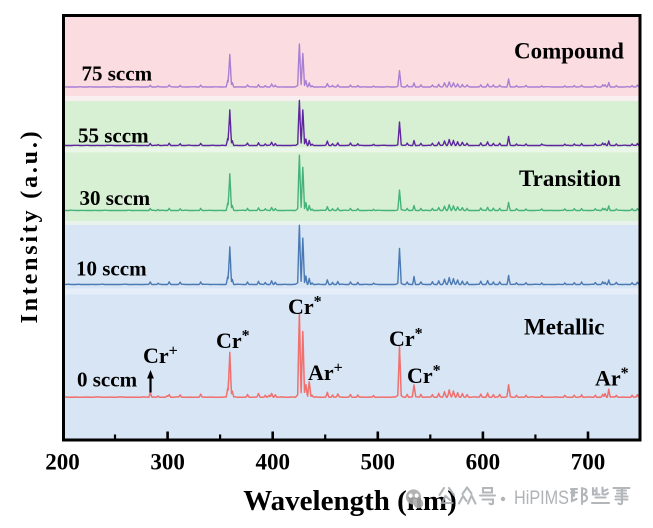  I want to click on svg-text: Wavelength (nm), so click(349, 501).